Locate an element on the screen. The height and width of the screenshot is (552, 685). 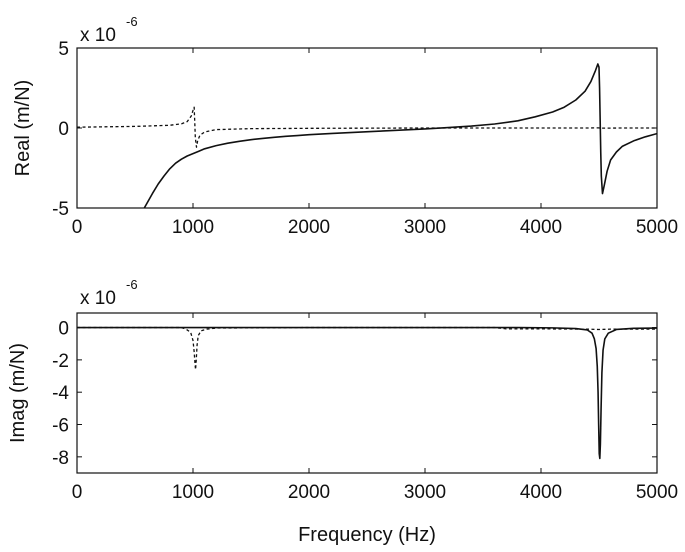
imag-x-tick-label: 2000 is located at coordinates (309, 492).